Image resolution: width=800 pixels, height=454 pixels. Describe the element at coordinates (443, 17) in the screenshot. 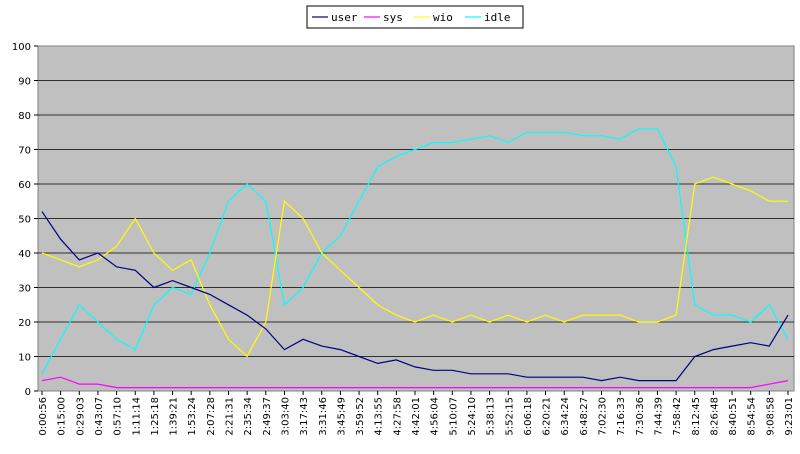

I see `legend-label-wio: wio` at that location.